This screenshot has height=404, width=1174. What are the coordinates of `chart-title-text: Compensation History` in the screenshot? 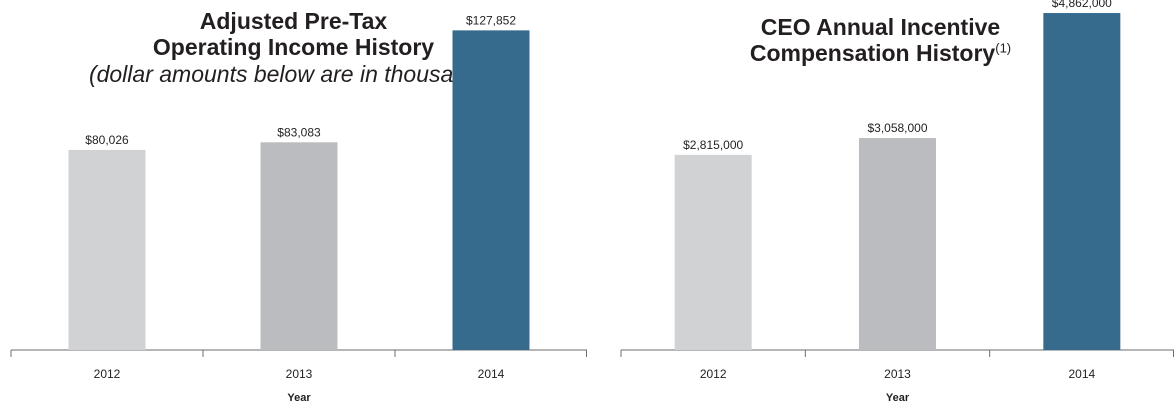 It's located at (872, 53).